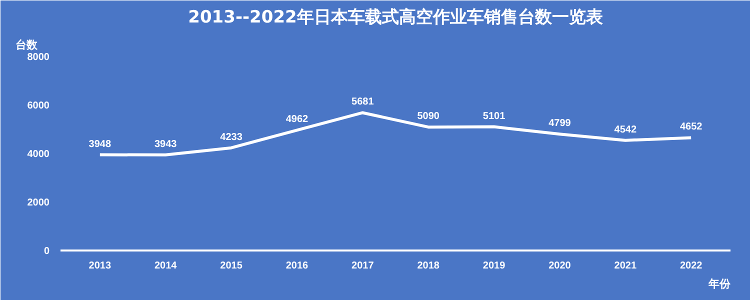 This screenshot has width=750, height=300. Describe the element at coordinates (363, 266) in the screenshot. I see `x-tick-label: 2017` at that location.